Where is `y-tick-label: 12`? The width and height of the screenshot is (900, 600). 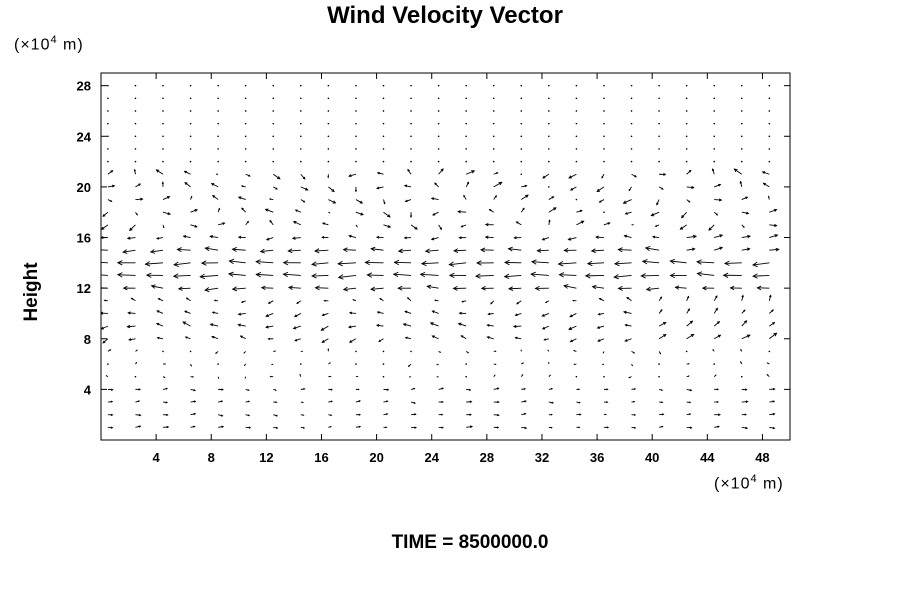
y-tick-label: 12 is located at coordinates (84, 288).